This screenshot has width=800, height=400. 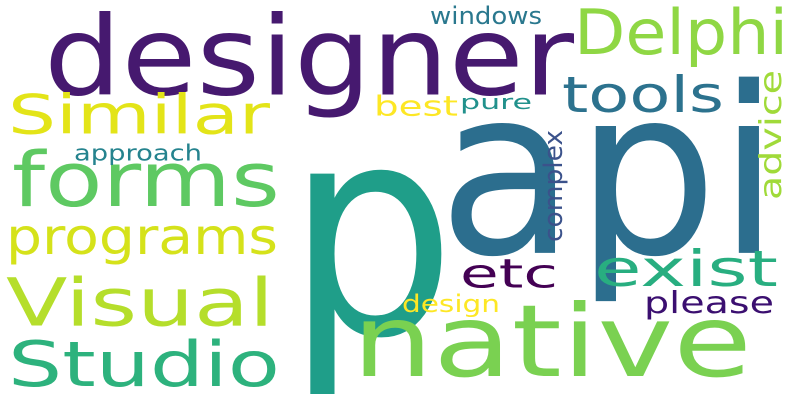 I want to click on word-delphi: Delphi, so click(x=681, y=34).